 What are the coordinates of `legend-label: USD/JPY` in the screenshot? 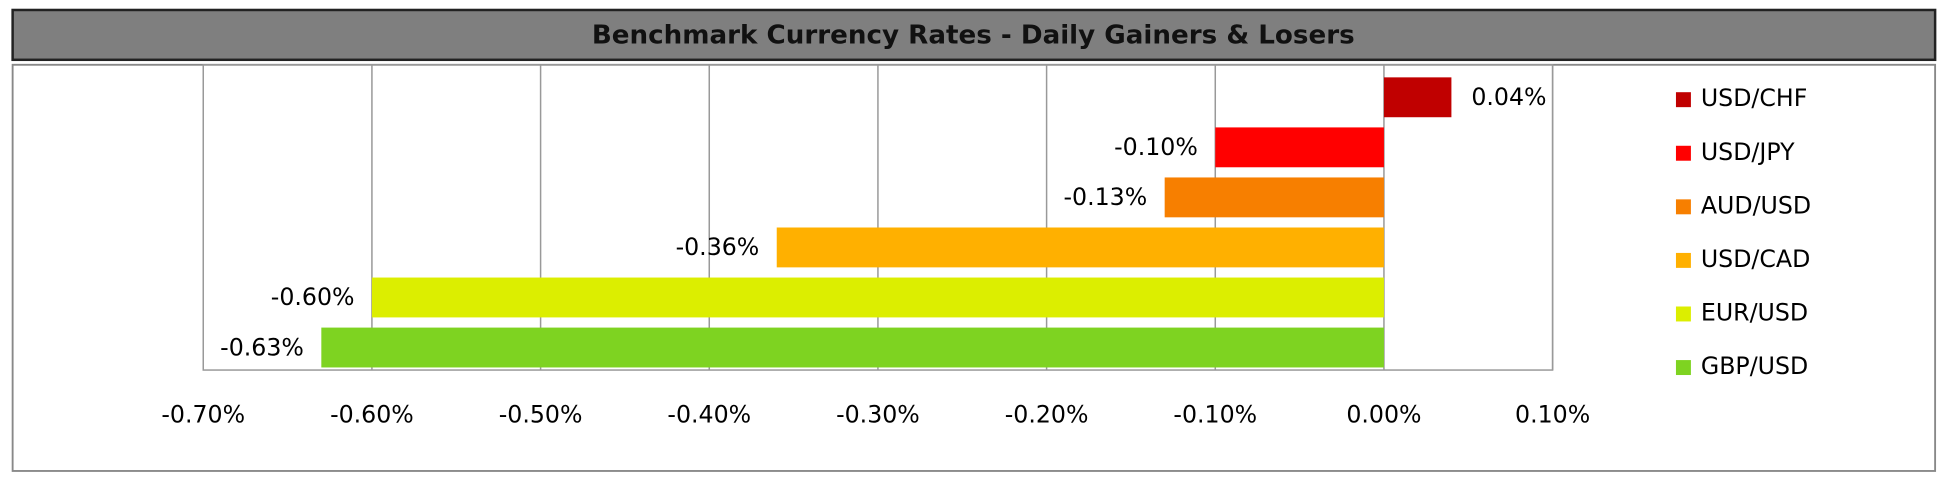 It's located at (1748, 152).